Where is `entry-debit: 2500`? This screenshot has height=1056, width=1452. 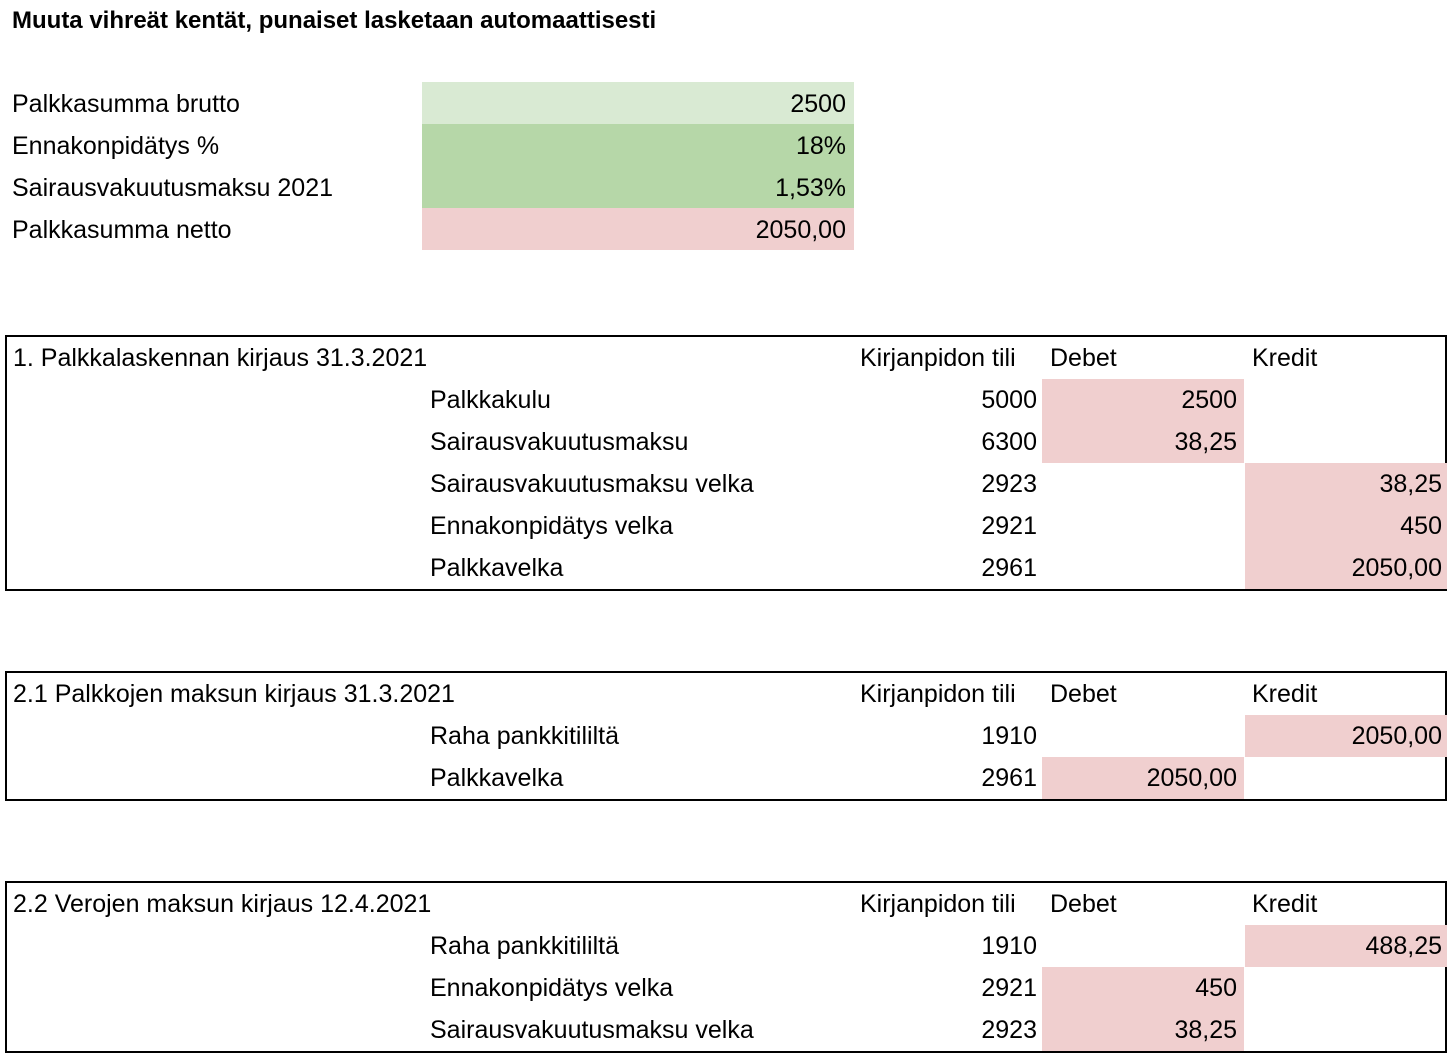 entry-debit: 2500 is located at coordinates (1143, 400).